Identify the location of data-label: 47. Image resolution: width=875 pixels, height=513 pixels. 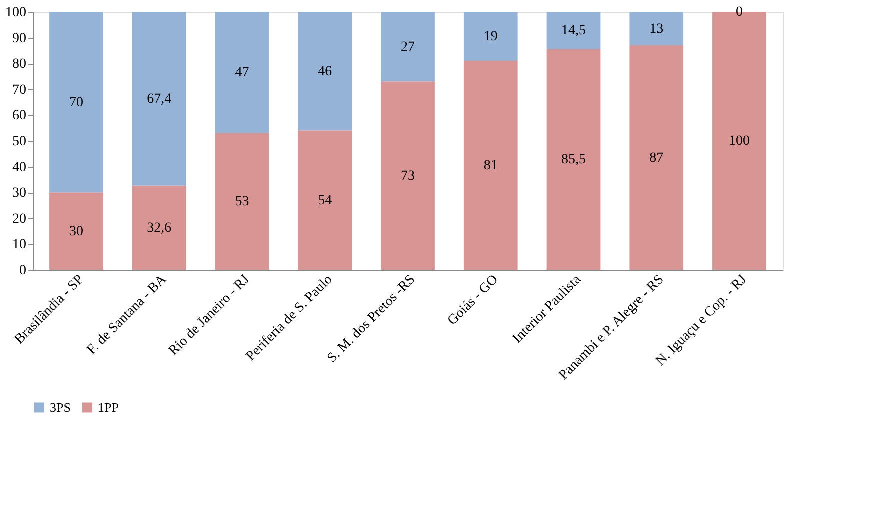
(242, 73).